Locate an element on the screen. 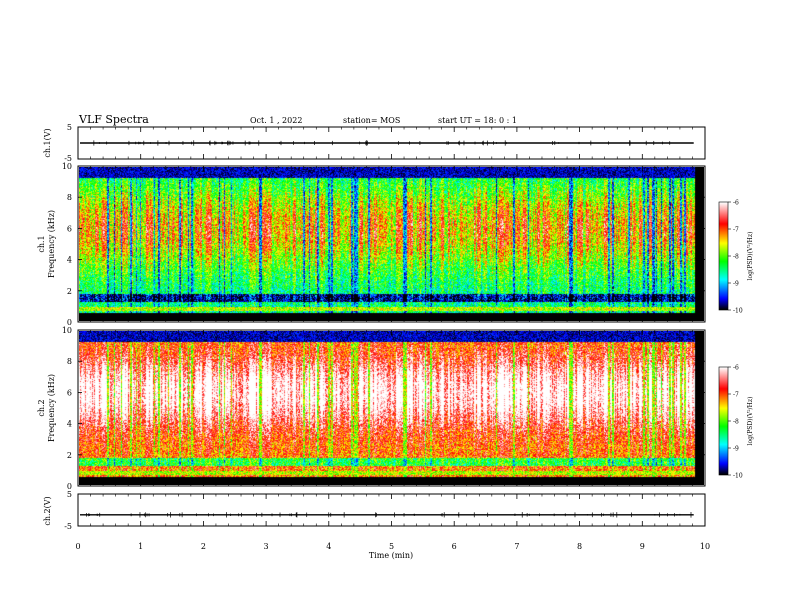 Image resolution: width=792 pixels, height=612 pixels. ch1-frequency-axis-label: Frequency (kHz) is located at coordinates (51, 244).